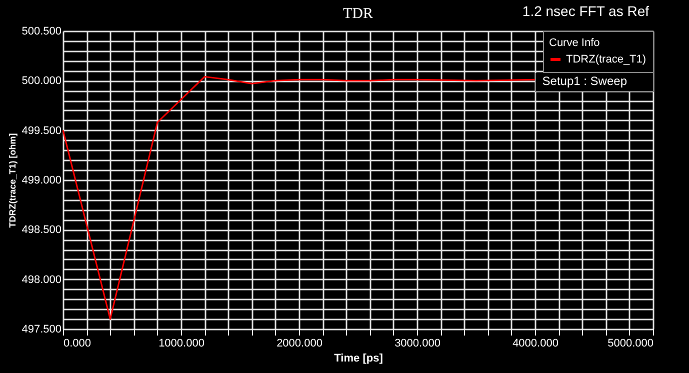  I want to click on x-tick-label: 5000.000, so click(631, 344).